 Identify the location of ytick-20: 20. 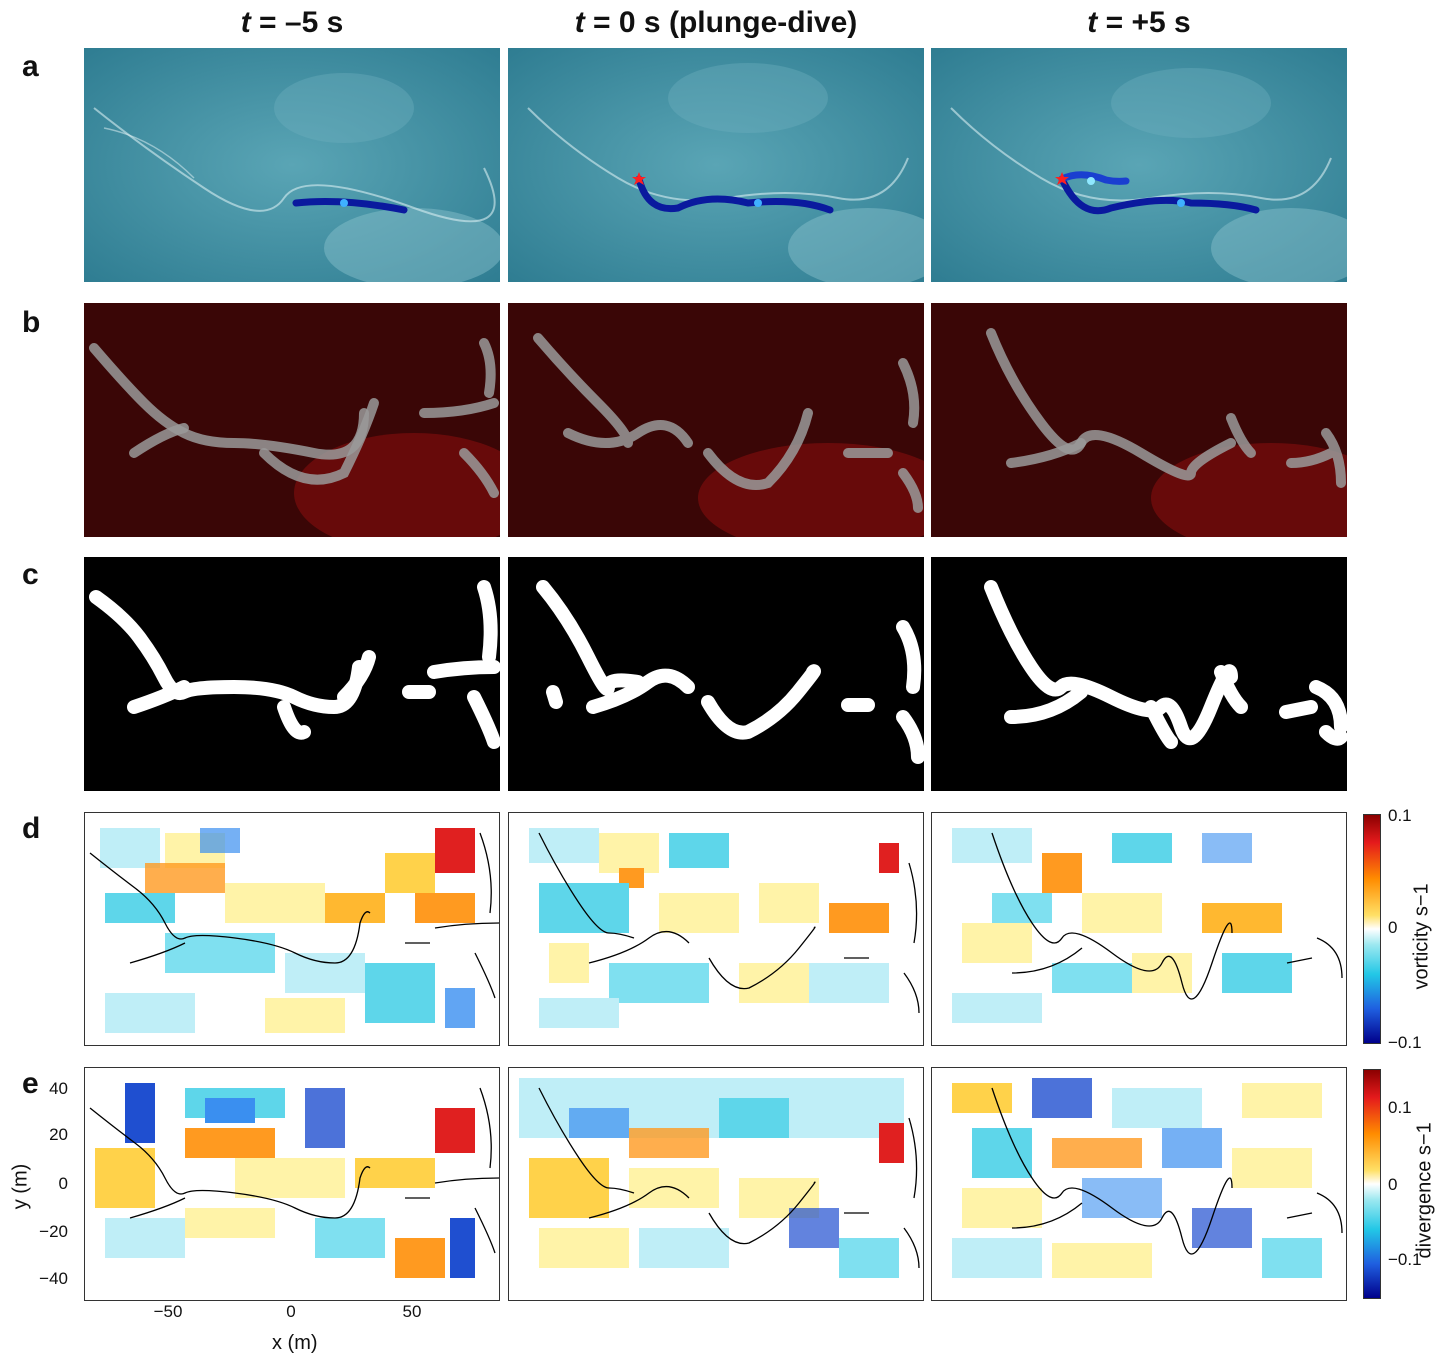
(58, 1134).